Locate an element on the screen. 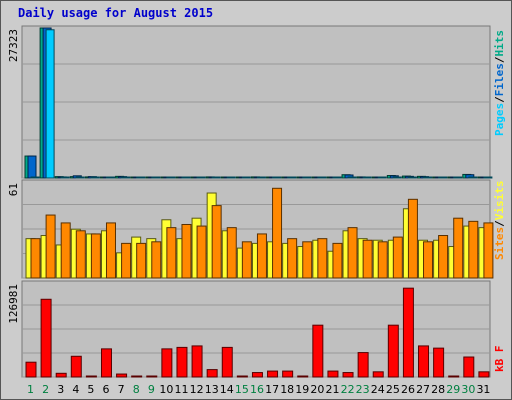 The image size is (512, 400). day-label-2: 2 is located at coordinates (45, 389).